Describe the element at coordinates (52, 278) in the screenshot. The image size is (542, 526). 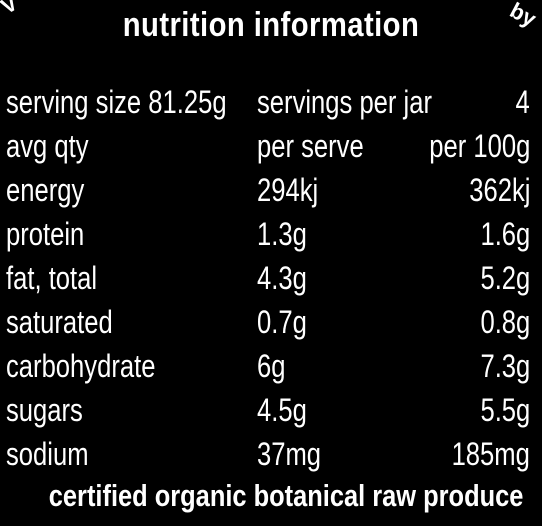
I see `row-label: fat, total` at that location.